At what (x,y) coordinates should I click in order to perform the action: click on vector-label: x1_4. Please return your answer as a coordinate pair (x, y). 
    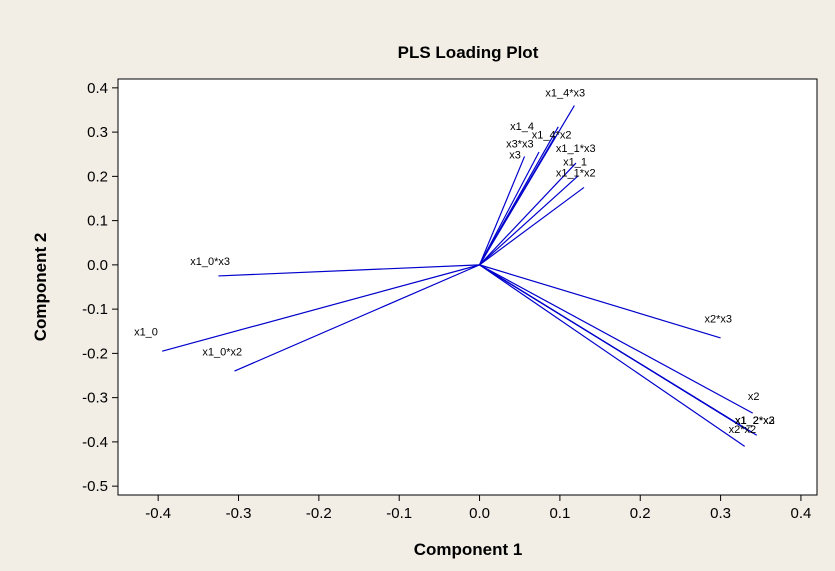
    Looking at the image, I should click on (522, 127).